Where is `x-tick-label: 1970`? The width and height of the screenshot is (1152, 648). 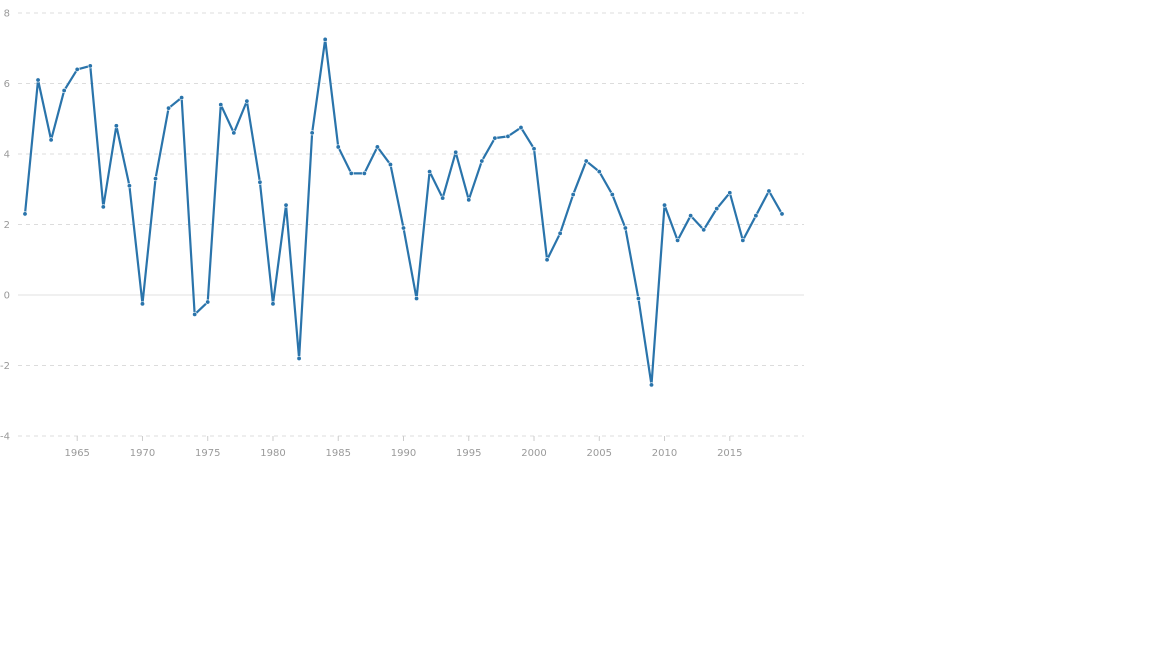
x-tick-label: 1970 is located at coordinates (142, 453).